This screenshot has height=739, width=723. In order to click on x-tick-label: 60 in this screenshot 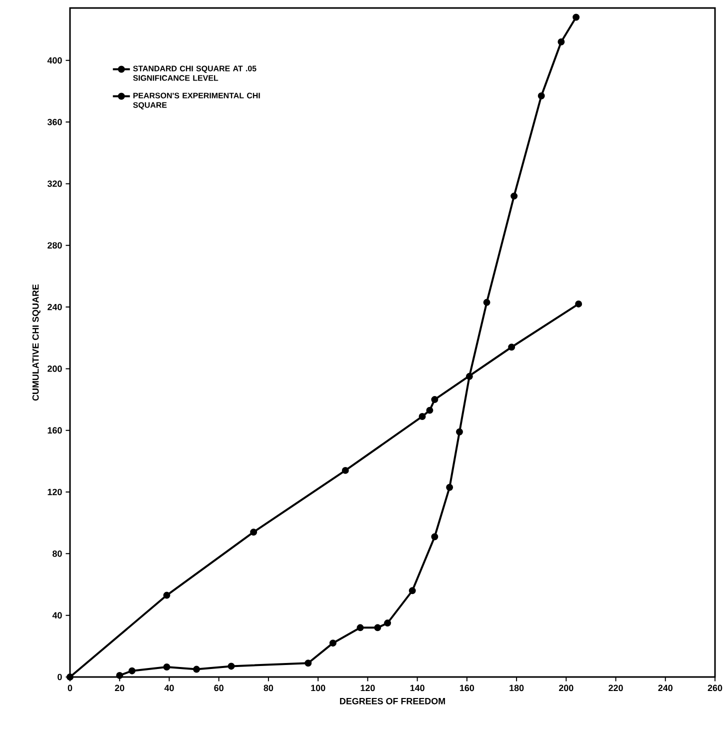, I will do `click(219, 688)`.